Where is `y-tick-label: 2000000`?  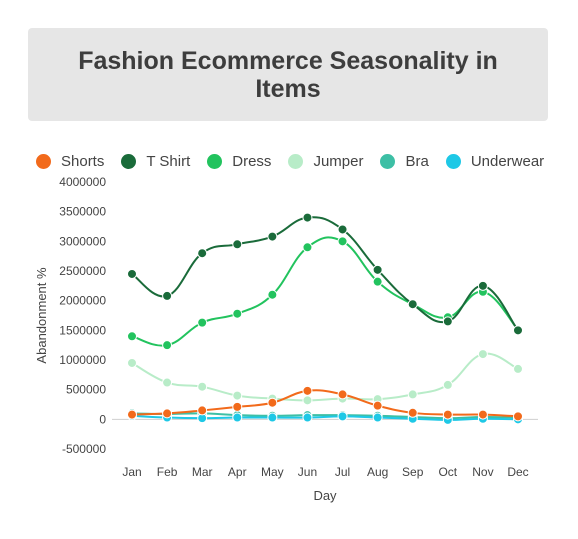 y-tick-label: 2000000 is located at coordinates (82, 301).